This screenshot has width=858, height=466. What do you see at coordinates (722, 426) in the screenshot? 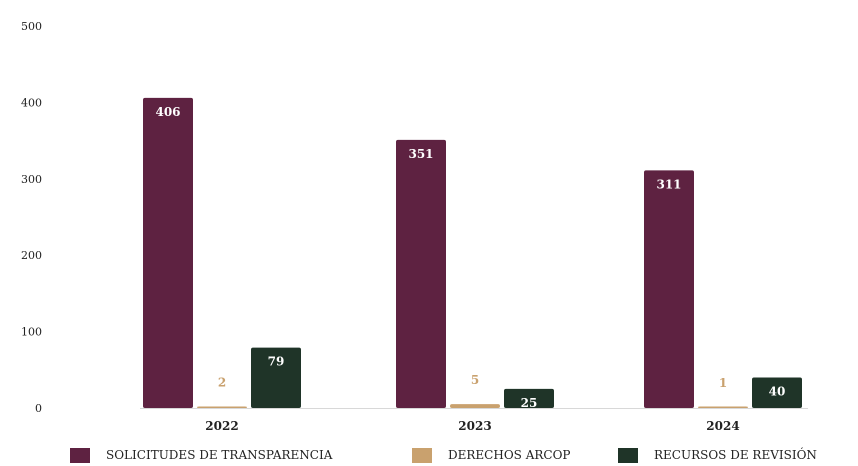
I see `x-category-label: 2024` at bounding box center [722, 426].